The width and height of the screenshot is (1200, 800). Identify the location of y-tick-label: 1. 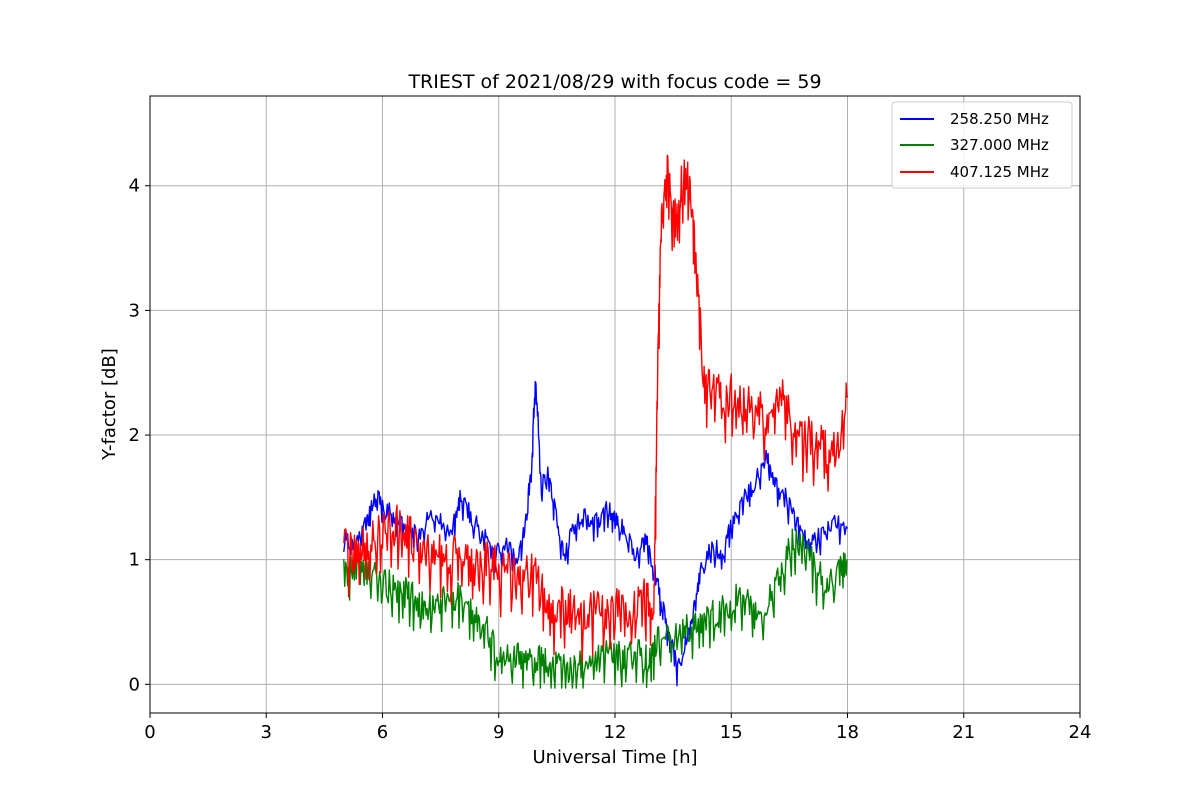
(134, 560).